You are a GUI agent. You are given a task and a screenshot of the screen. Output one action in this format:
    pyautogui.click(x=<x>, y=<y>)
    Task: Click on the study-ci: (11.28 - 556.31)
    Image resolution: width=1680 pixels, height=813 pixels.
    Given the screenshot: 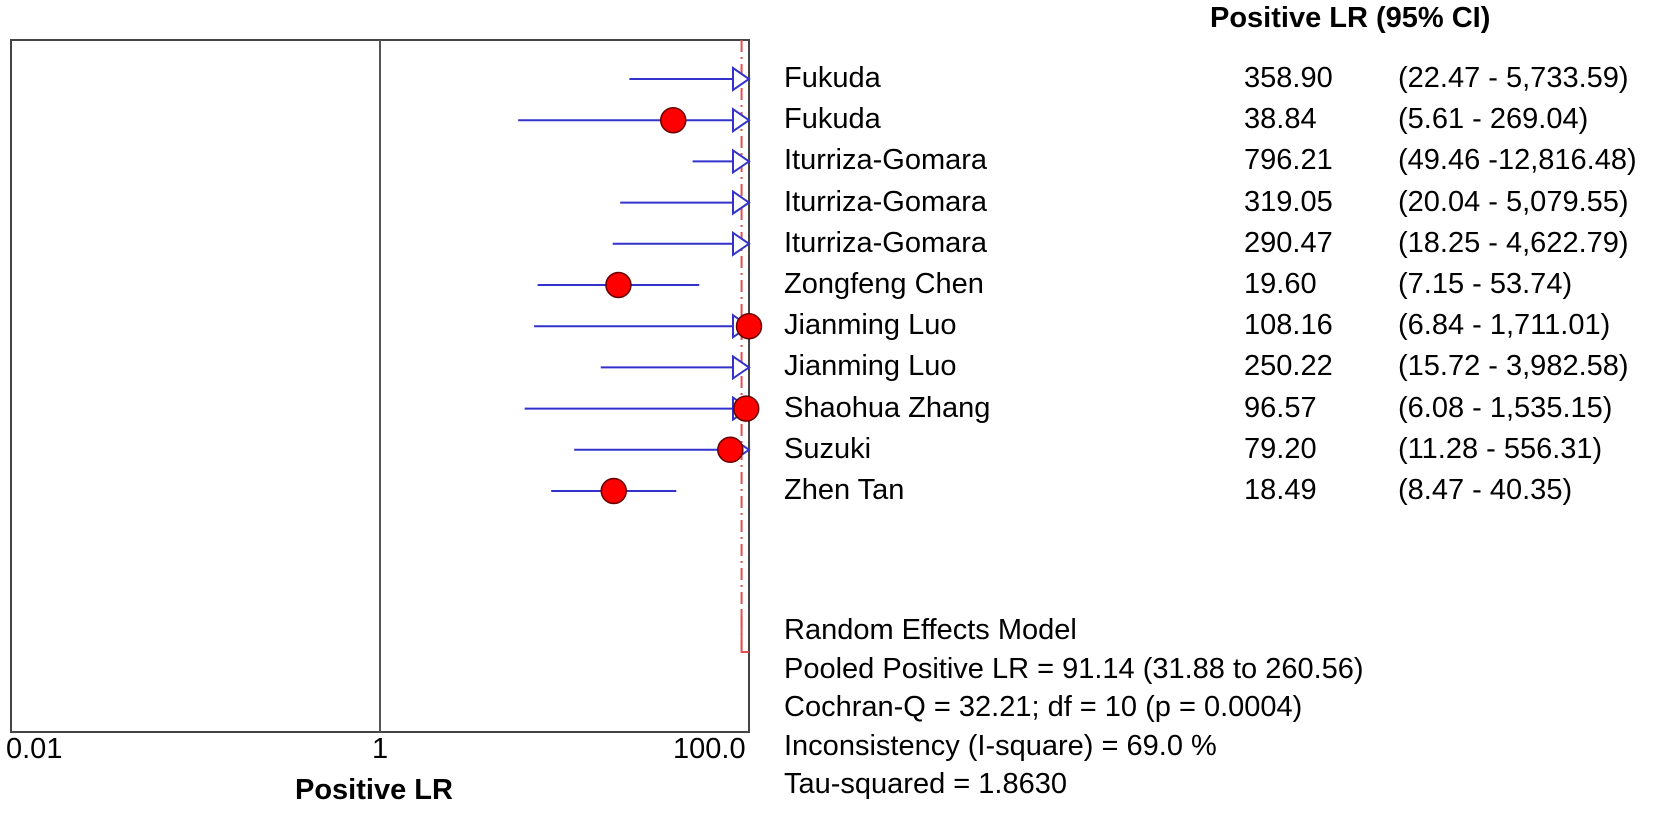 What is the action you would take?
    pyautogui.click(x=1500, y=448)
    